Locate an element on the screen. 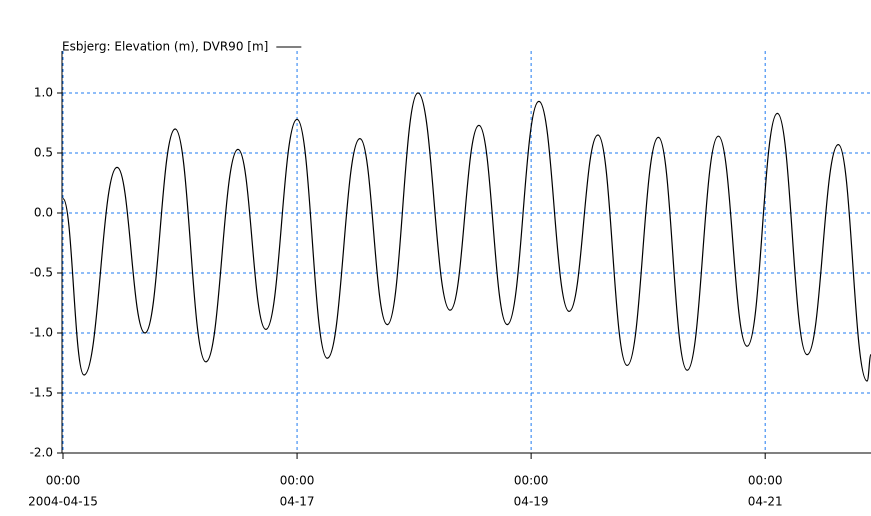 The height and width of the screenshot is (516, 871). y-tick-label: -1.5 is located at coordinates (41, 393).